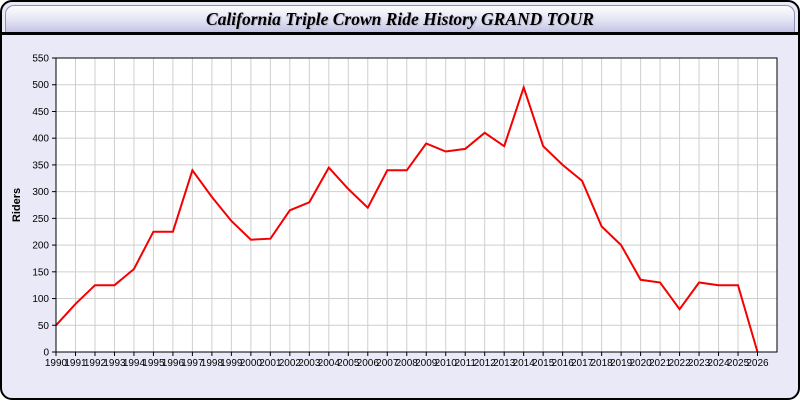  I want to click on y-axis-label: 0, so click(46, 353).